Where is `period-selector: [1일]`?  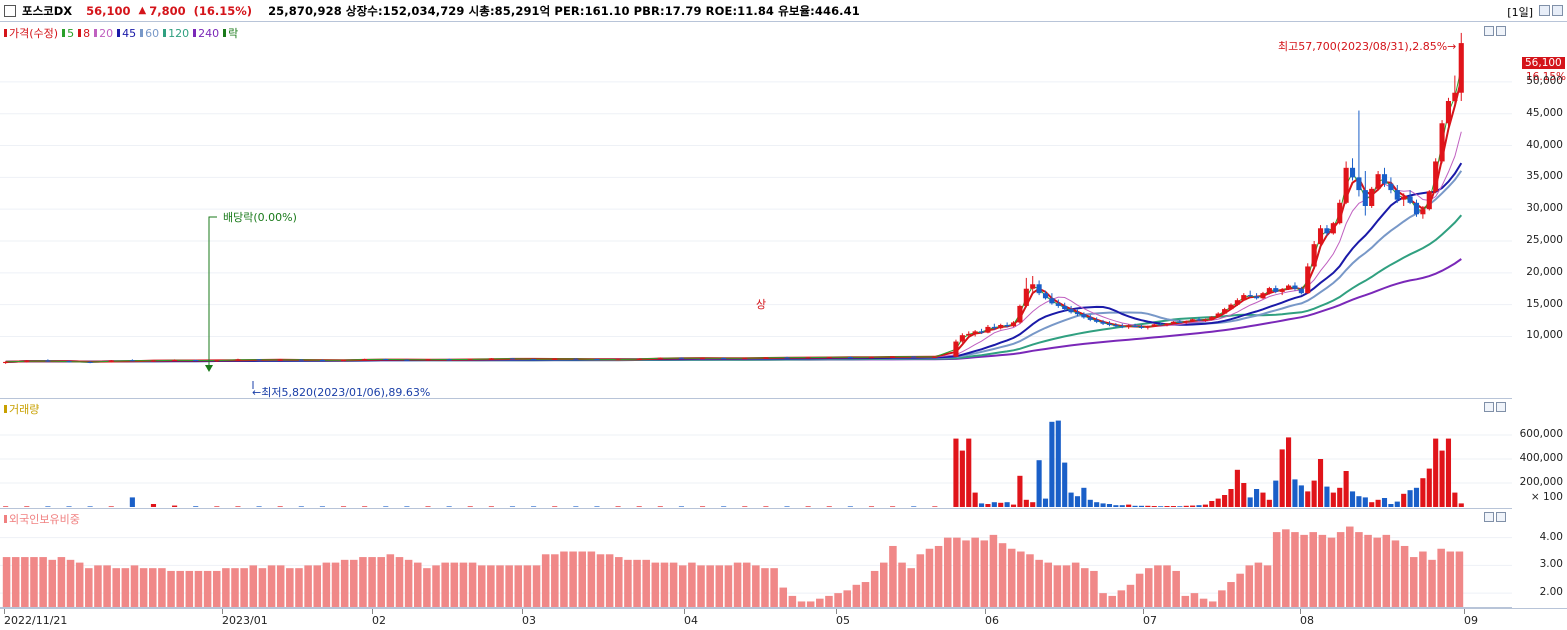
period-selector: [1일] is located at coordinates (1520, 12).